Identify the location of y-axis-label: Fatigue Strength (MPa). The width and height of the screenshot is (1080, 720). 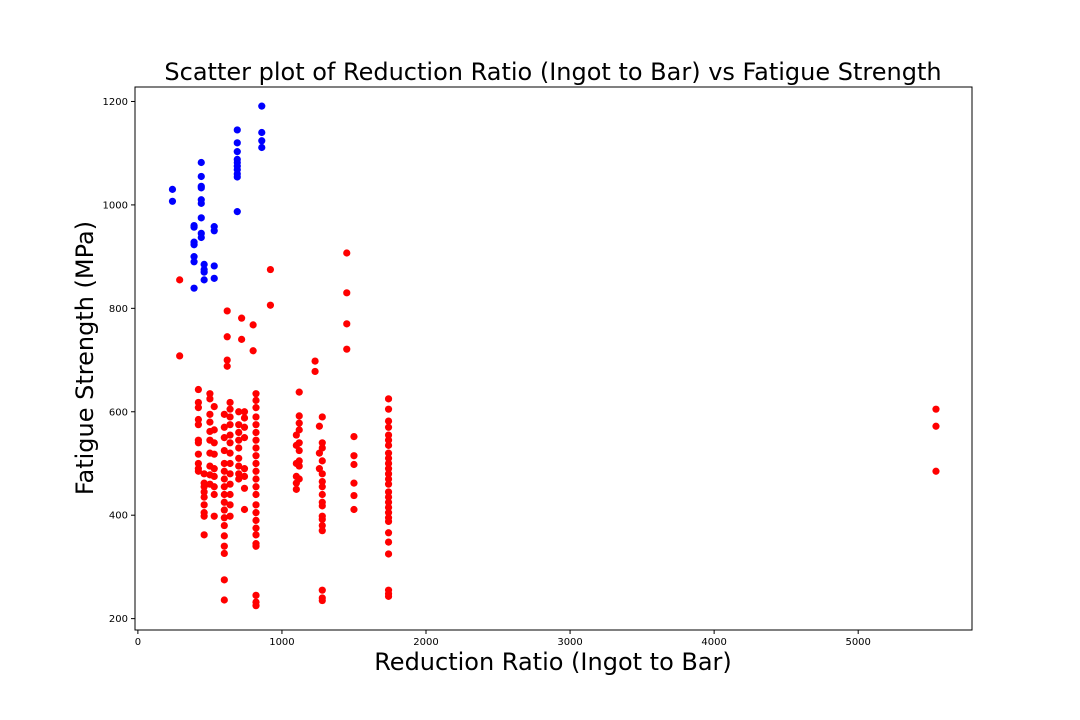
(85, 358).